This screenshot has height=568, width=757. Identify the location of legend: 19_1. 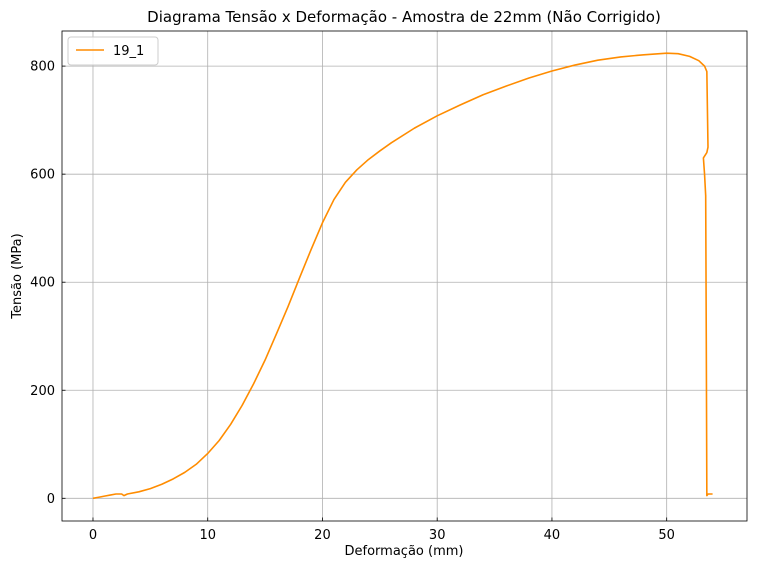
(113, 51).